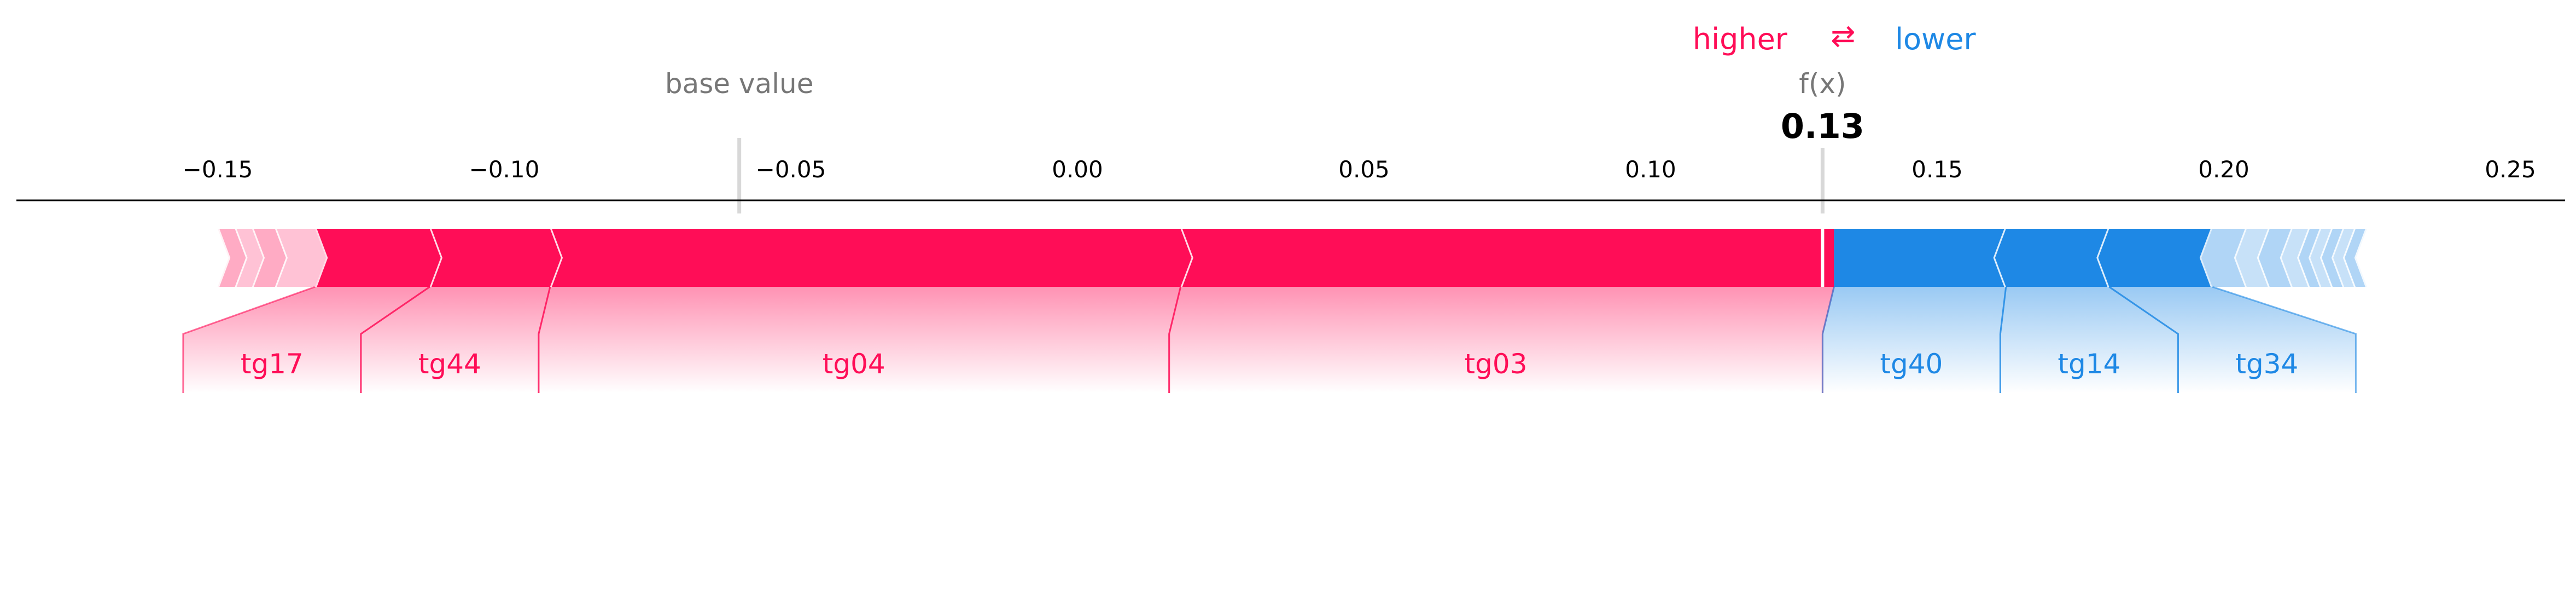 The image size is (2576, 595). I want to click on feature-name-label: tg34, so click(2266, 364).